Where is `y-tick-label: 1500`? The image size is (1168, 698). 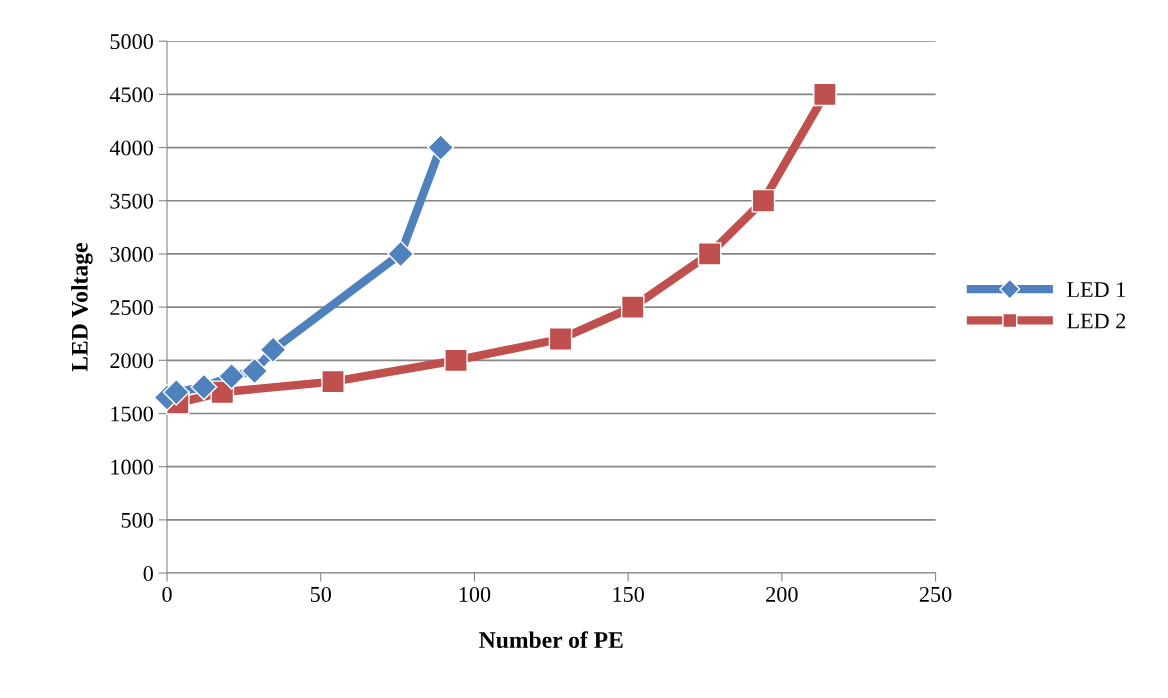 y-tick-label: 1500 is located at coordinates (132, 414).